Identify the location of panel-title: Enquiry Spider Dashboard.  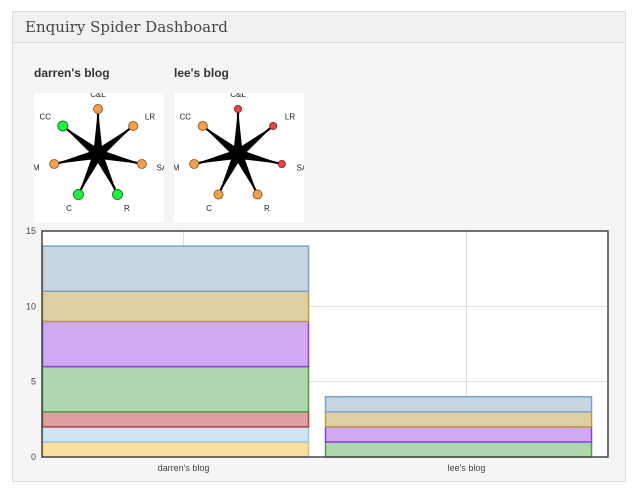
(126, 27).